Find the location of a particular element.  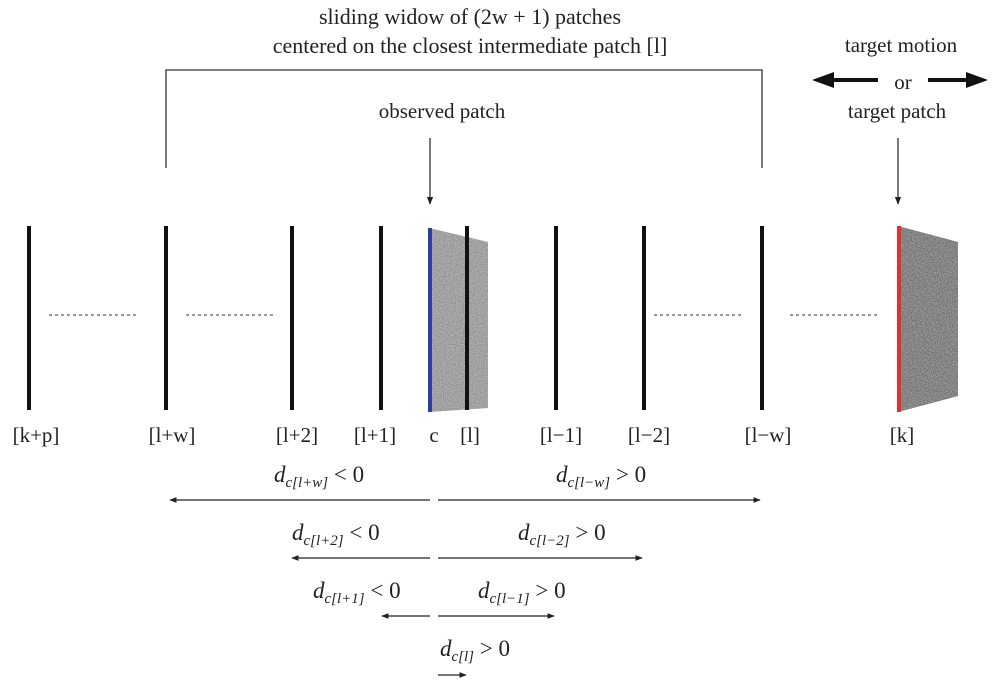

dist-l-minus-1: dc[l−1] > 0 is located at coordinates (522, 592).